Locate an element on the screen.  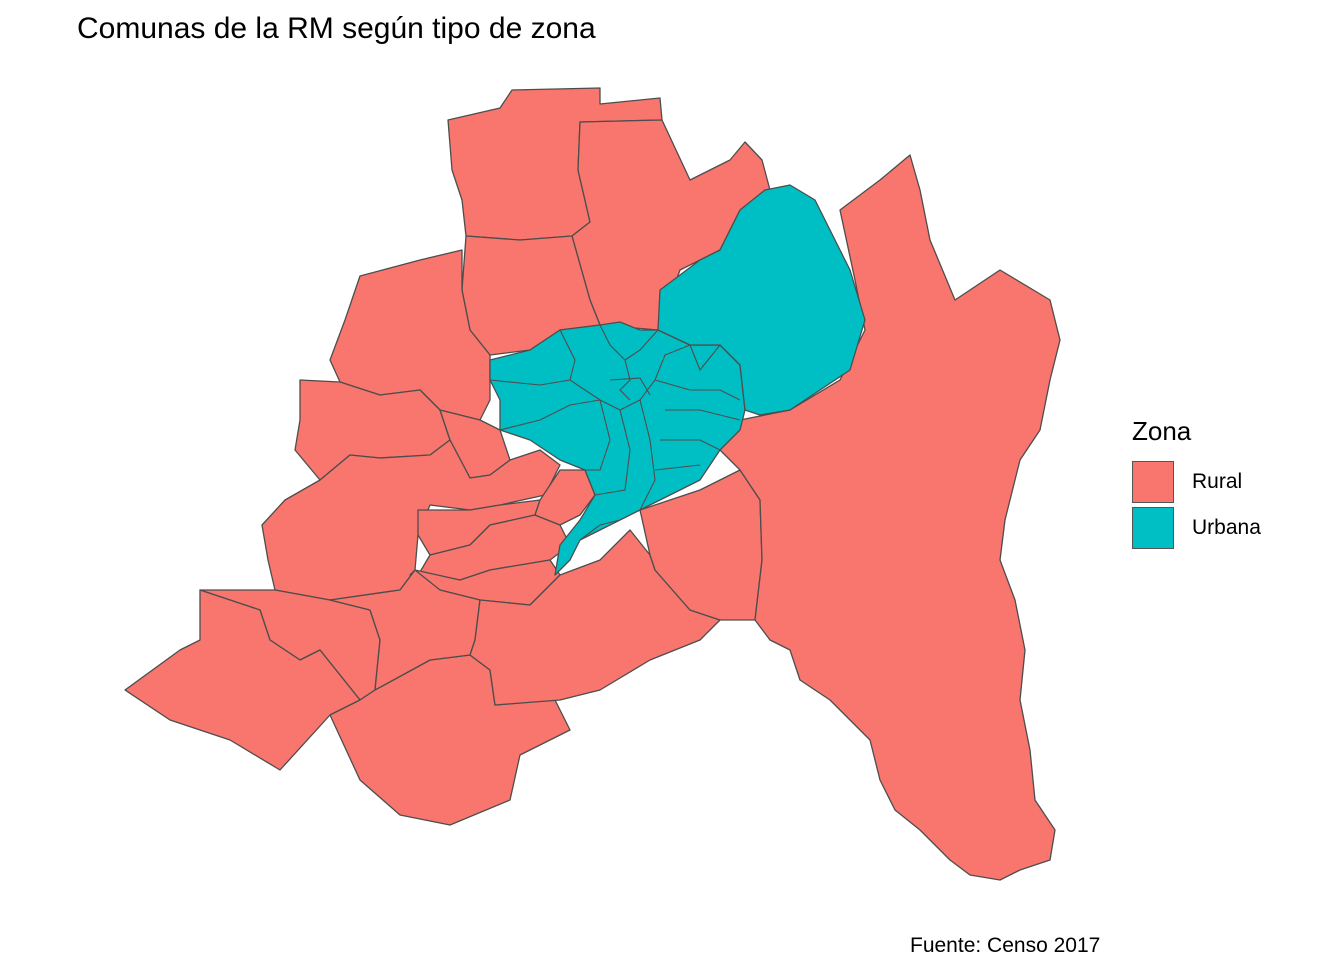
urban-comuna-borders is located at coordinates (615, 432).